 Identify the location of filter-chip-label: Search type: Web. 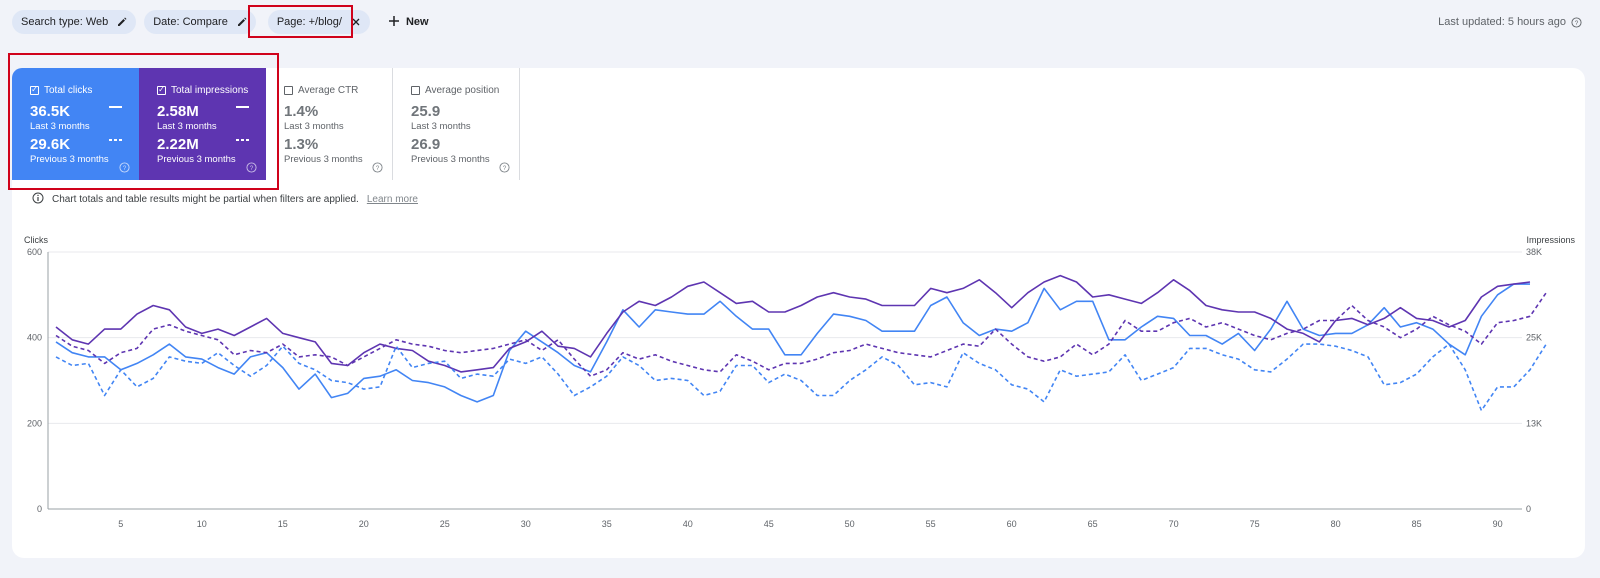
(65, 22).